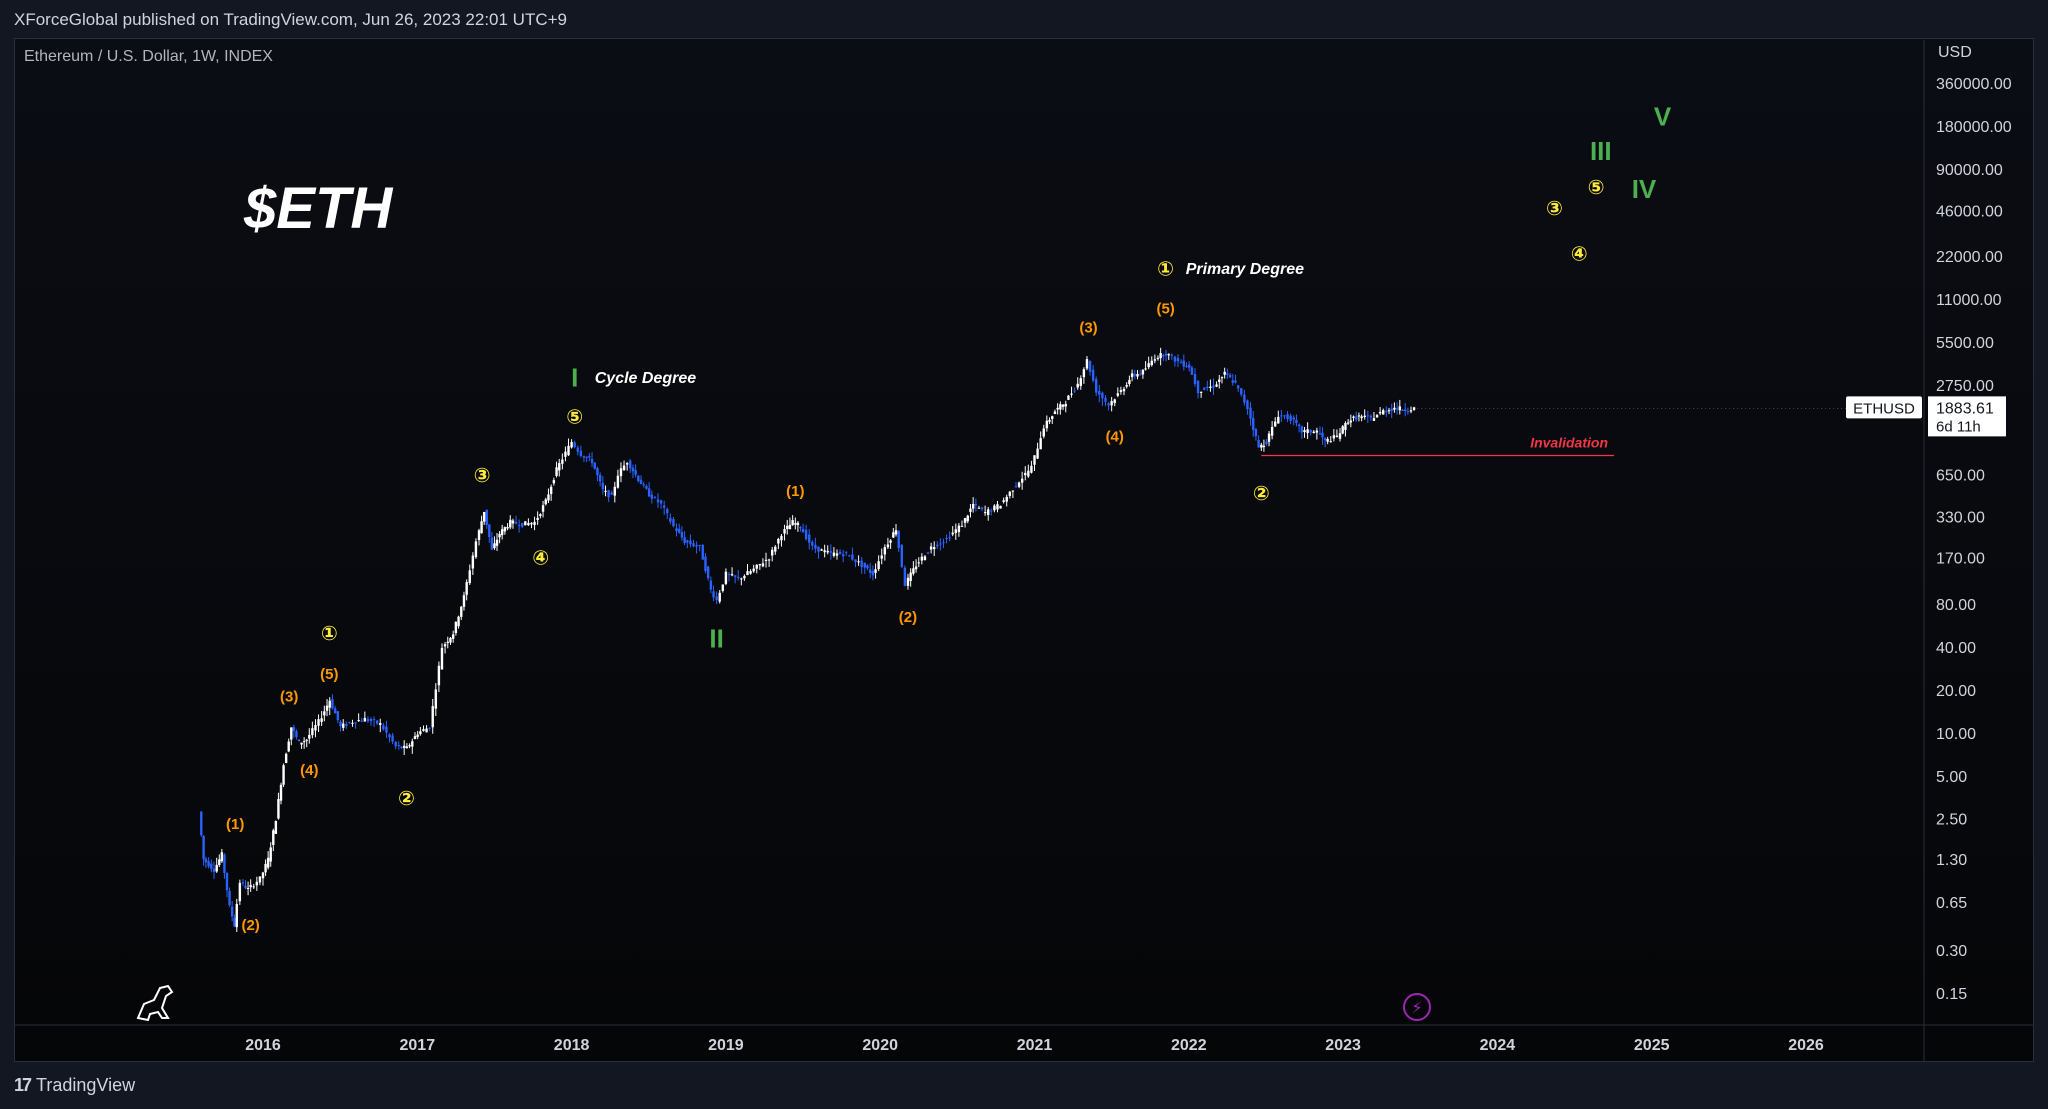  Describe the element at coordinates (1955, 52) in the screenshot. I see `price-axis-unit: USD` at that location.